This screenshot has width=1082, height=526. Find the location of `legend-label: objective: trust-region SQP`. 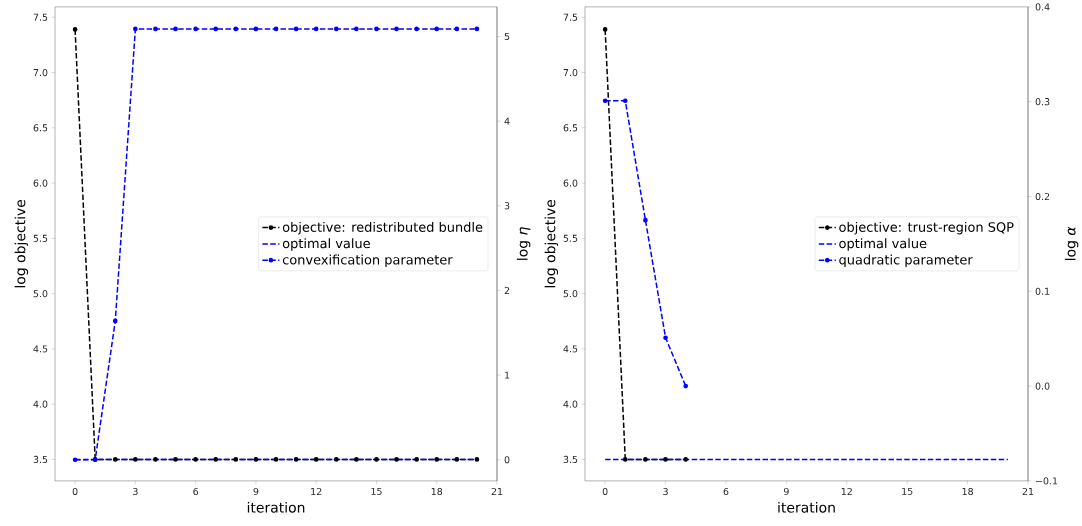

legend-label: objective: trust-region SQP is located at coordinates (926, 228).